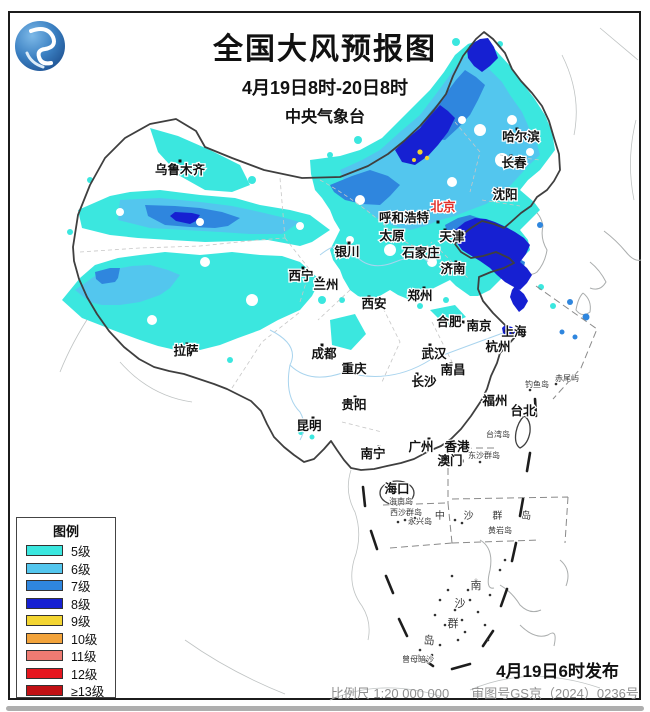 The height and width of the screenshot is (712, 650). What do you see at coordinates (396, 488) in the screenshot?
I see `city-label: 海口` at bounding box center [396, 488].